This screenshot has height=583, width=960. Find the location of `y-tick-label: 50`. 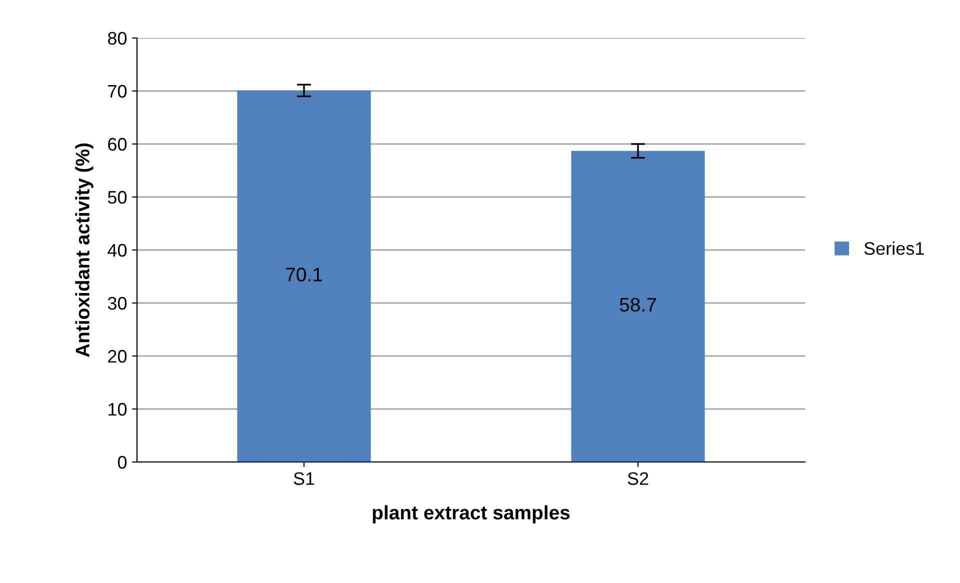

y-tick-label: 50 is located at coordinates (117, 197).